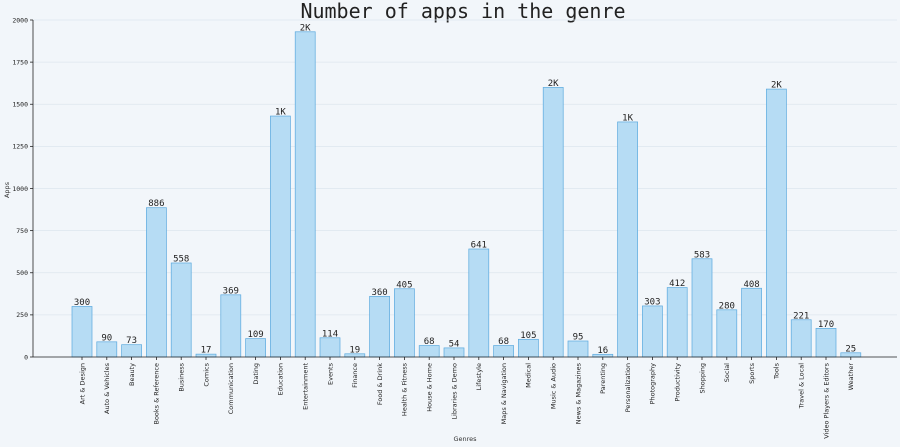  Describe the element at coordinates (156, 204) in the screenshot. I see `data-label: 886` at that location.